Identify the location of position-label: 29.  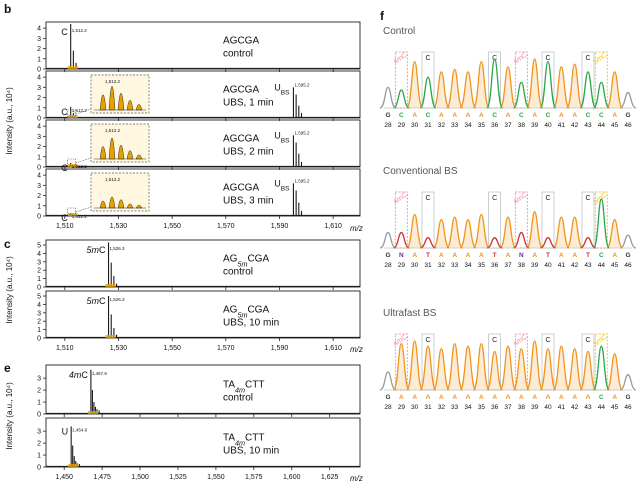
(402, 407).